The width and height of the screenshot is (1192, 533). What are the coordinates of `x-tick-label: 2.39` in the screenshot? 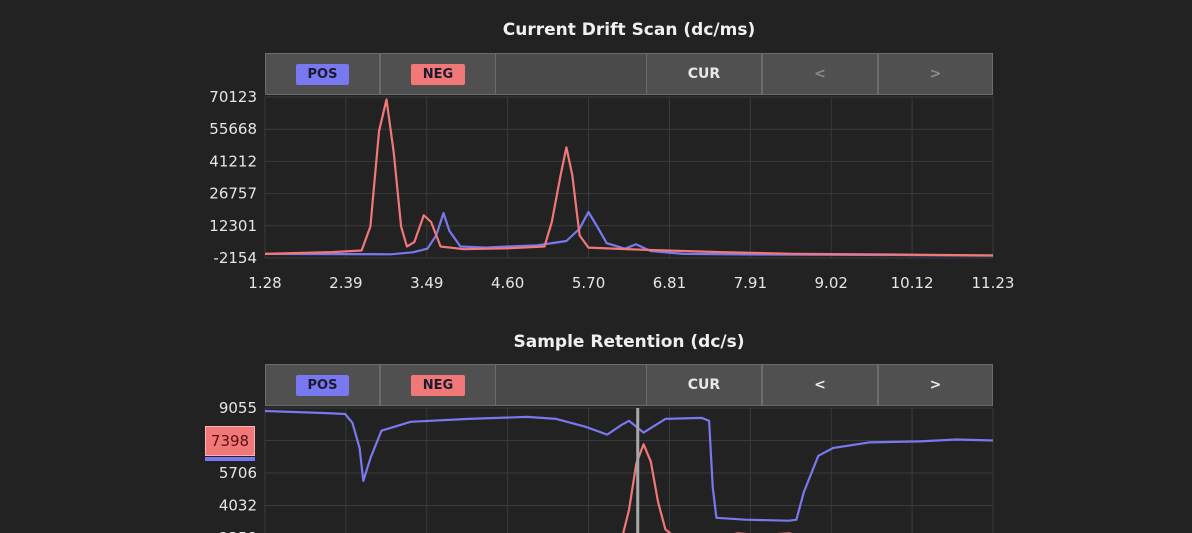 It's located at (345, 283).